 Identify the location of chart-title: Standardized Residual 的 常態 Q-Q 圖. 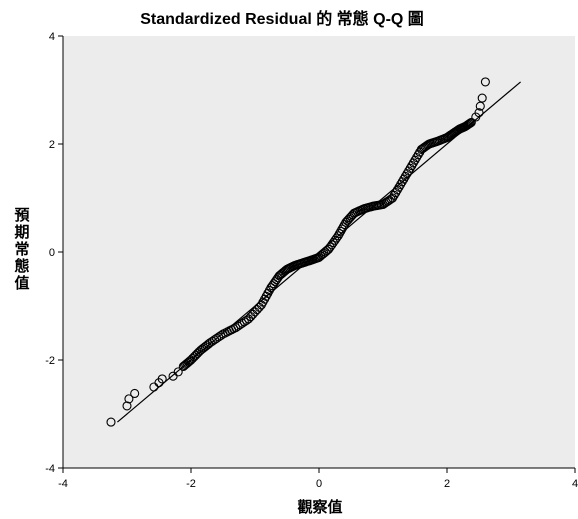
(282, 18).